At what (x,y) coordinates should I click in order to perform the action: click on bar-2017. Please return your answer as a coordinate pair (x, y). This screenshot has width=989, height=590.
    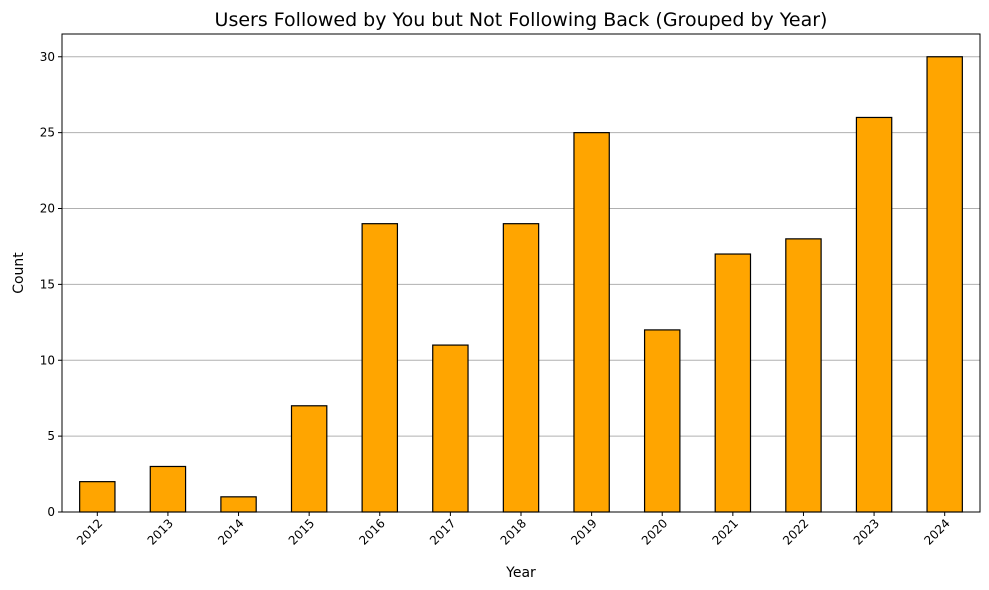
    Looking at the image, I should click on (450, 428).